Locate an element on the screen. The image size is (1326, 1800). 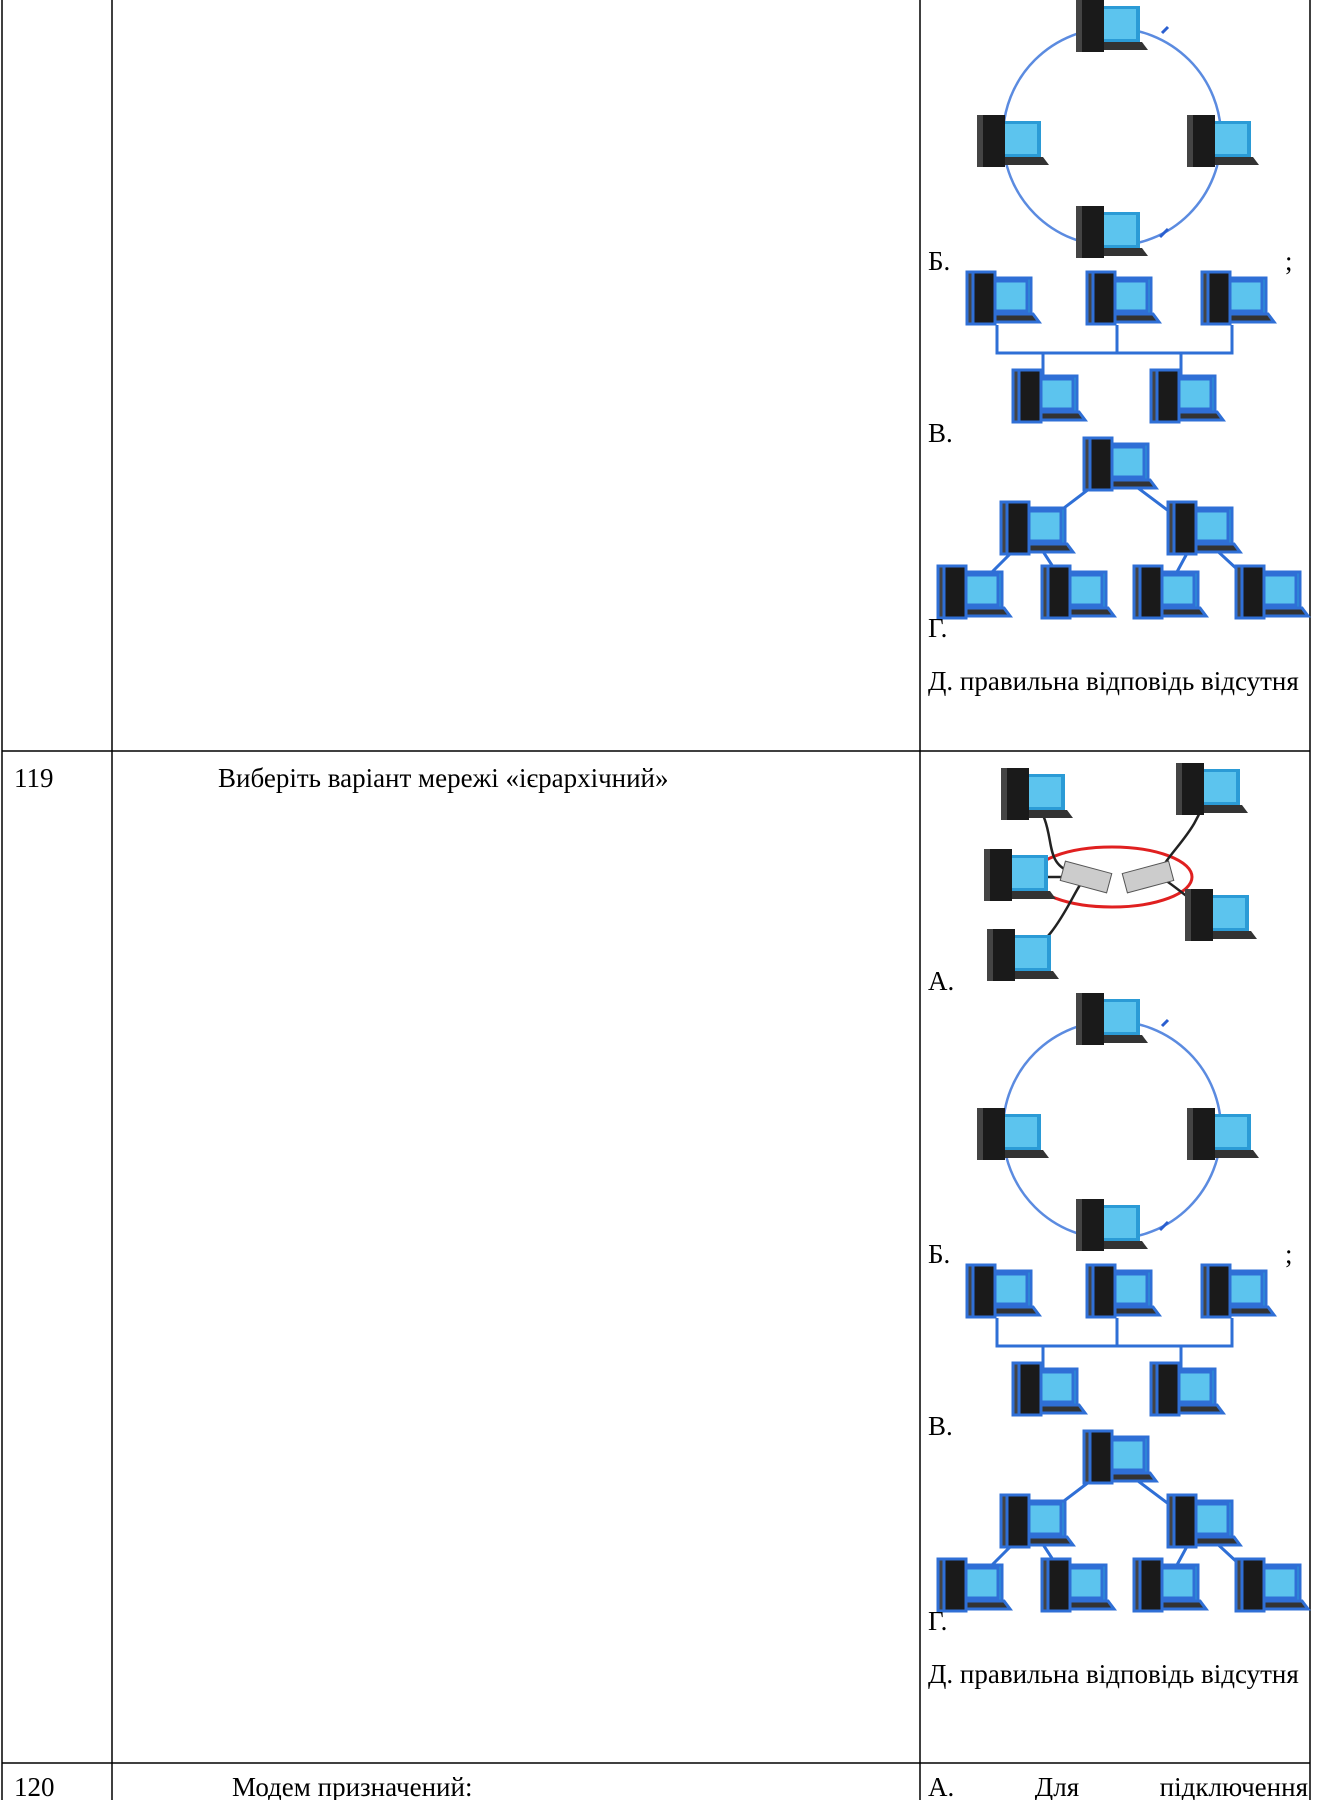
cell-text: Модем призначений: is located at coordinates (352, 1786).